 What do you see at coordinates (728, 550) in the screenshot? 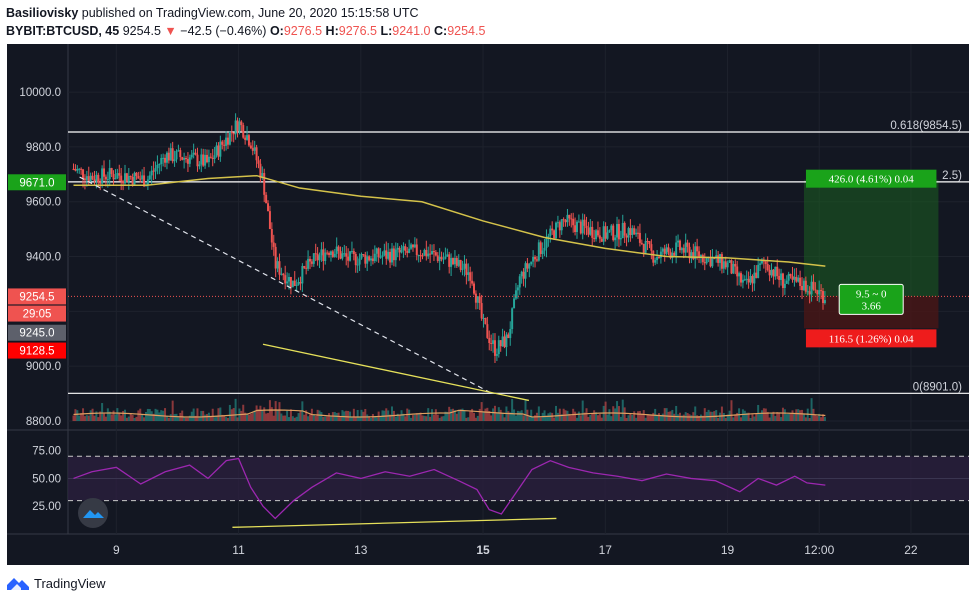
I see `time-tick-label: 19` at bounding box center [728, 550].